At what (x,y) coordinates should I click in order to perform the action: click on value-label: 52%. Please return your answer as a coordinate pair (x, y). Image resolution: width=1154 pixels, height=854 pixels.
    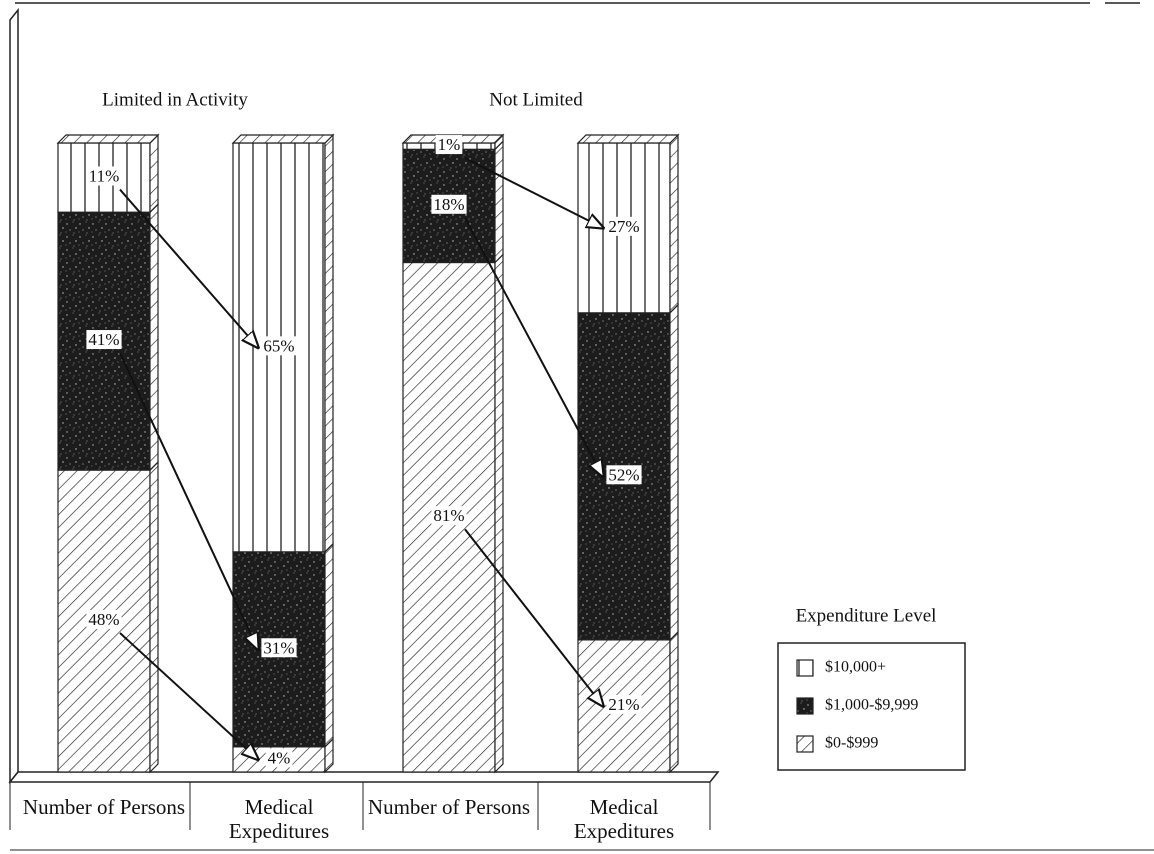
    Looking at the image, I should click on (623, 474).